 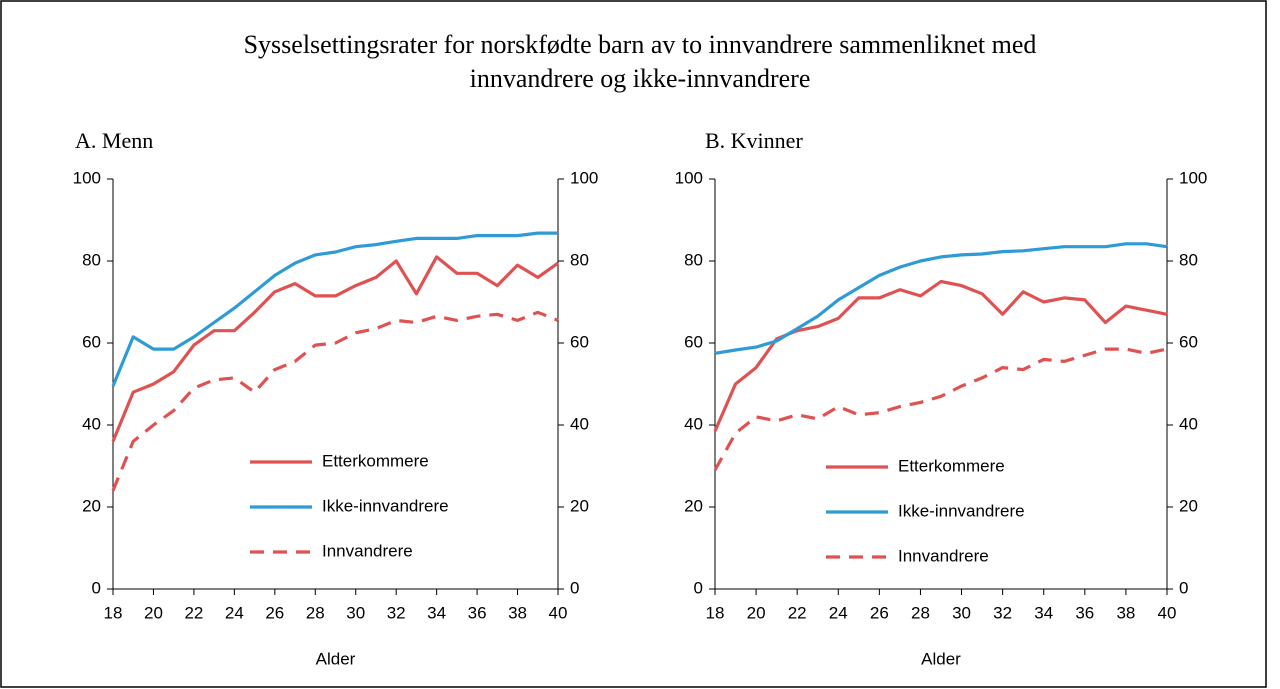 What do you see at coordinates (754, 140) in the screenshot?
I see `panel-title: B. Kvinner` at bounding box center [754, 140].